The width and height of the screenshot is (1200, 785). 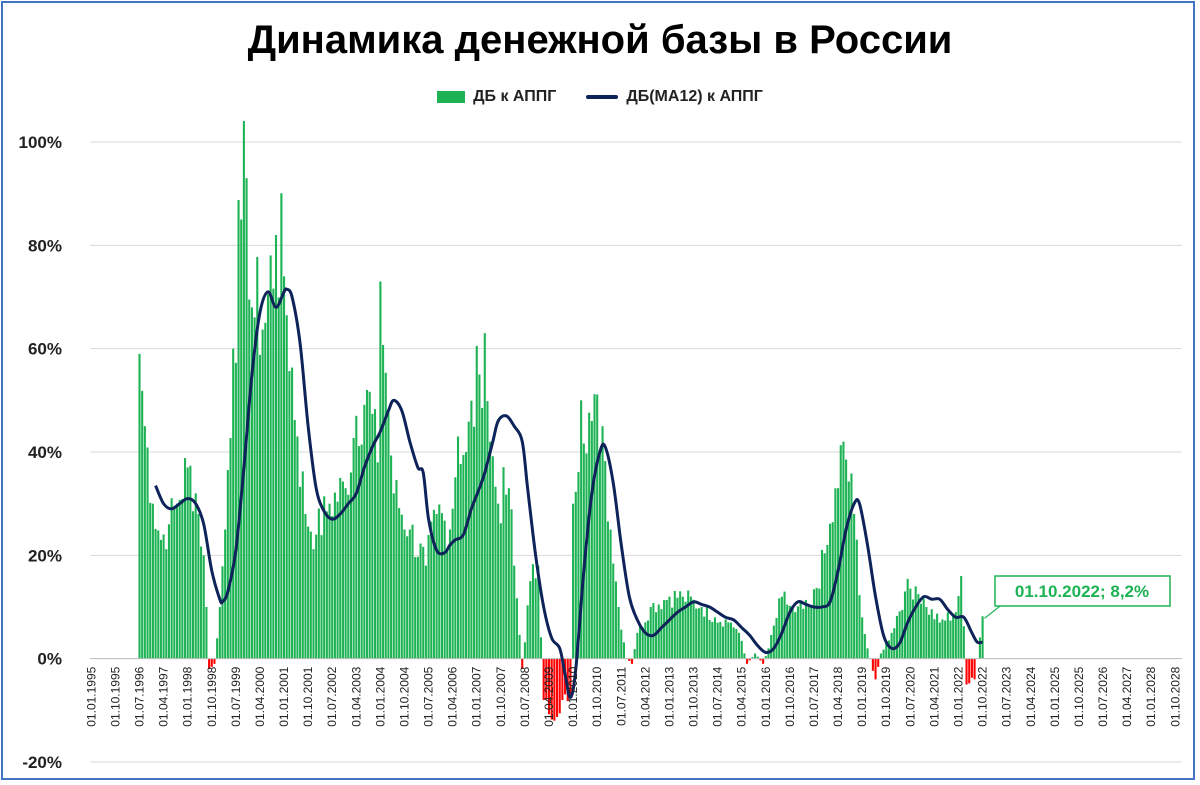 What do you see at coordinates (645, 696) in the screenshot?
I see `x-tick-label: 01.04.2012` at bounding box center [645, 696].